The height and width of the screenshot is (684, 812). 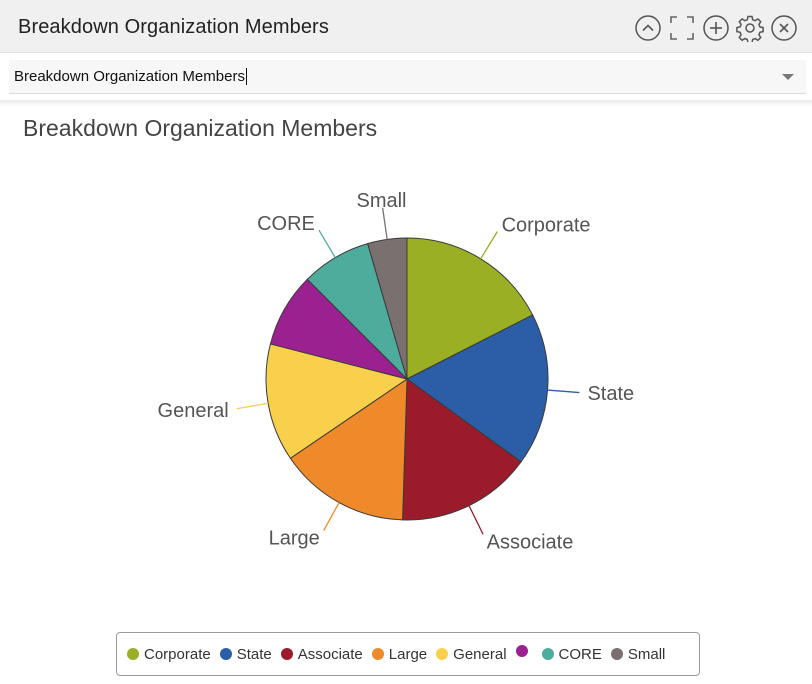 I want to click on pie-label-small: Small, so click(x=381, y=201).